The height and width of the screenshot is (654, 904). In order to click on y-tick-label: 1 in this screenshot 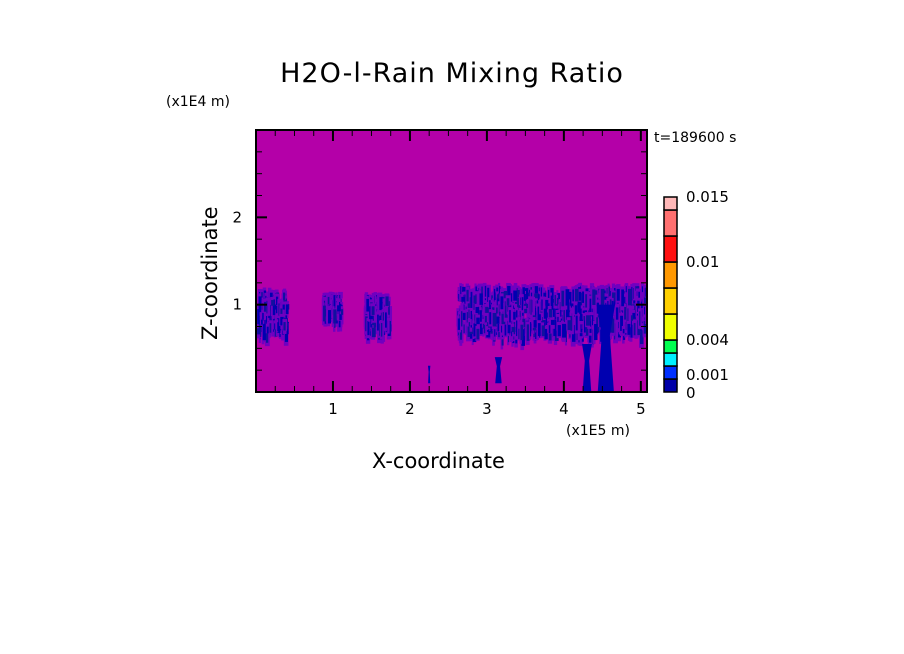, I will do `click(237, 305)`.